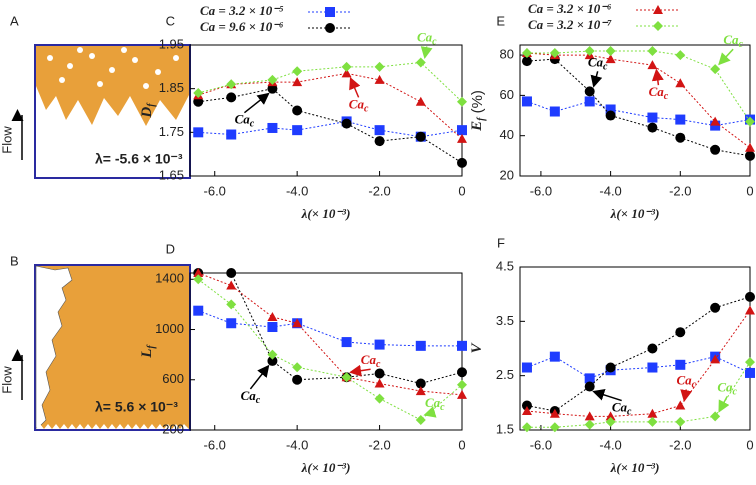  I want to click on flow-label: Flow, so click(7, 380).